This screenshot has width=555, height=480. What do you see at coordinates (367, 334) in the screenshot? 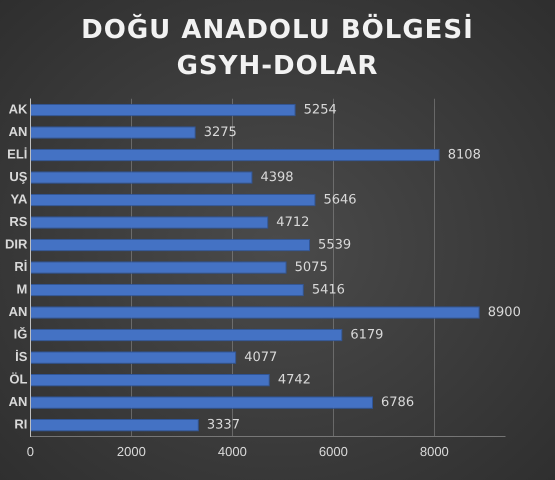
I see `data-label: 6179` at bounding box center [367, 334].